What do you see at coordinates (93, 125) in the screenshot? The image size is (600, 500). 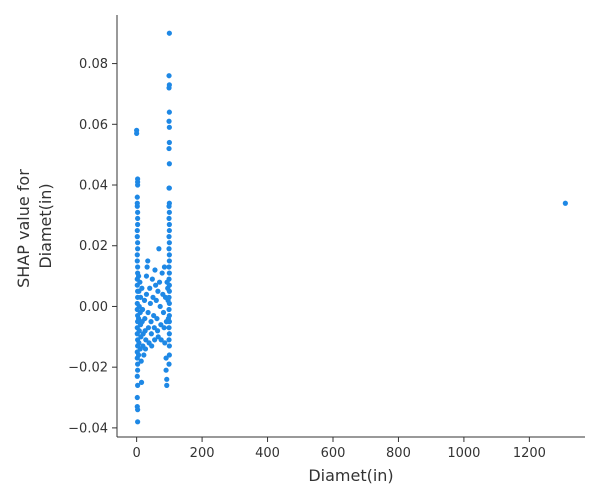 I see `y-tick-label: 0.06` at bounding box center [93, 125].